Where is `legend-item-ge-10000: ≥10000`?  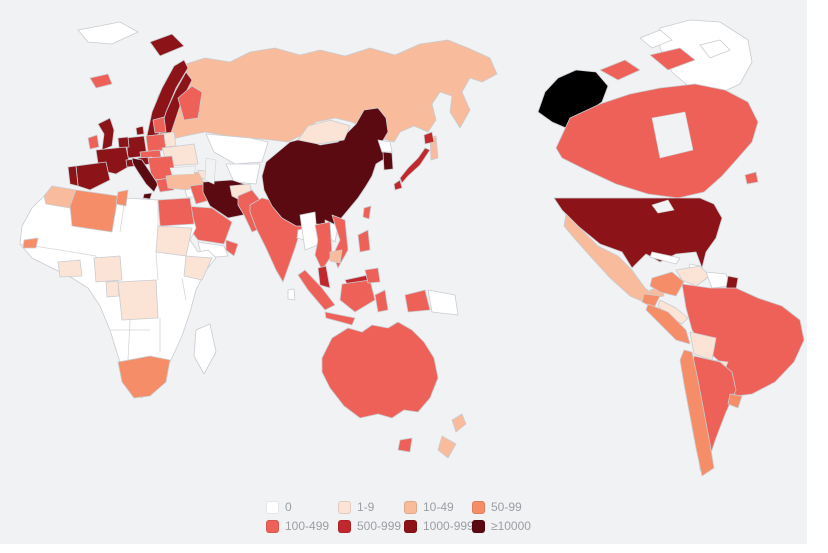
legend-item-ge-10000: ≥10000 is located at coordinates (515, 526).